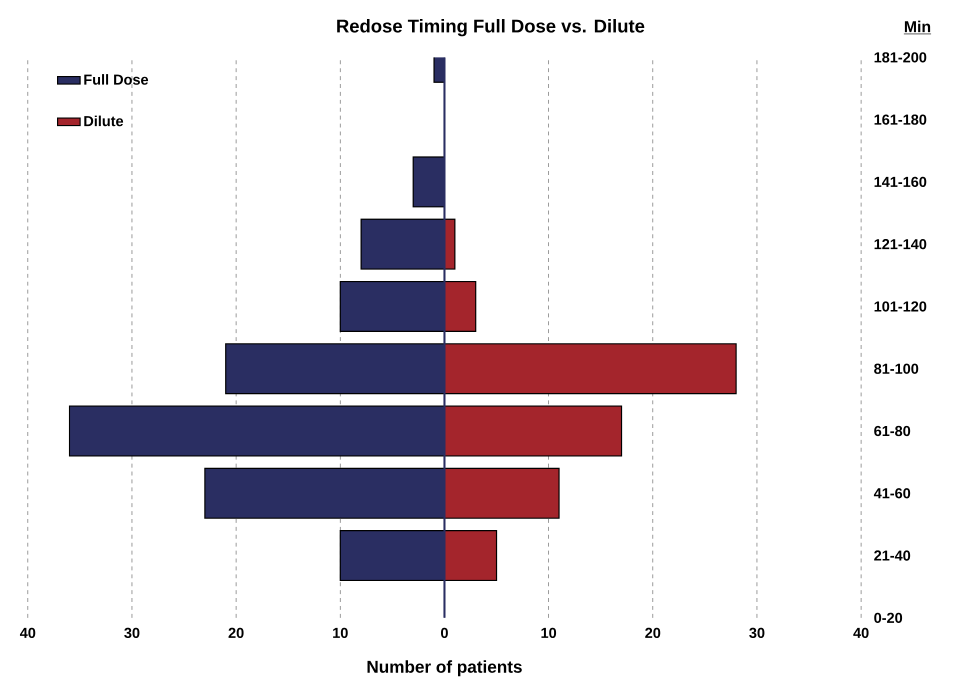  Describe the element at coordinates (900, 306) in the screenshot. I see `y-tick-label: 101-120` at that location.